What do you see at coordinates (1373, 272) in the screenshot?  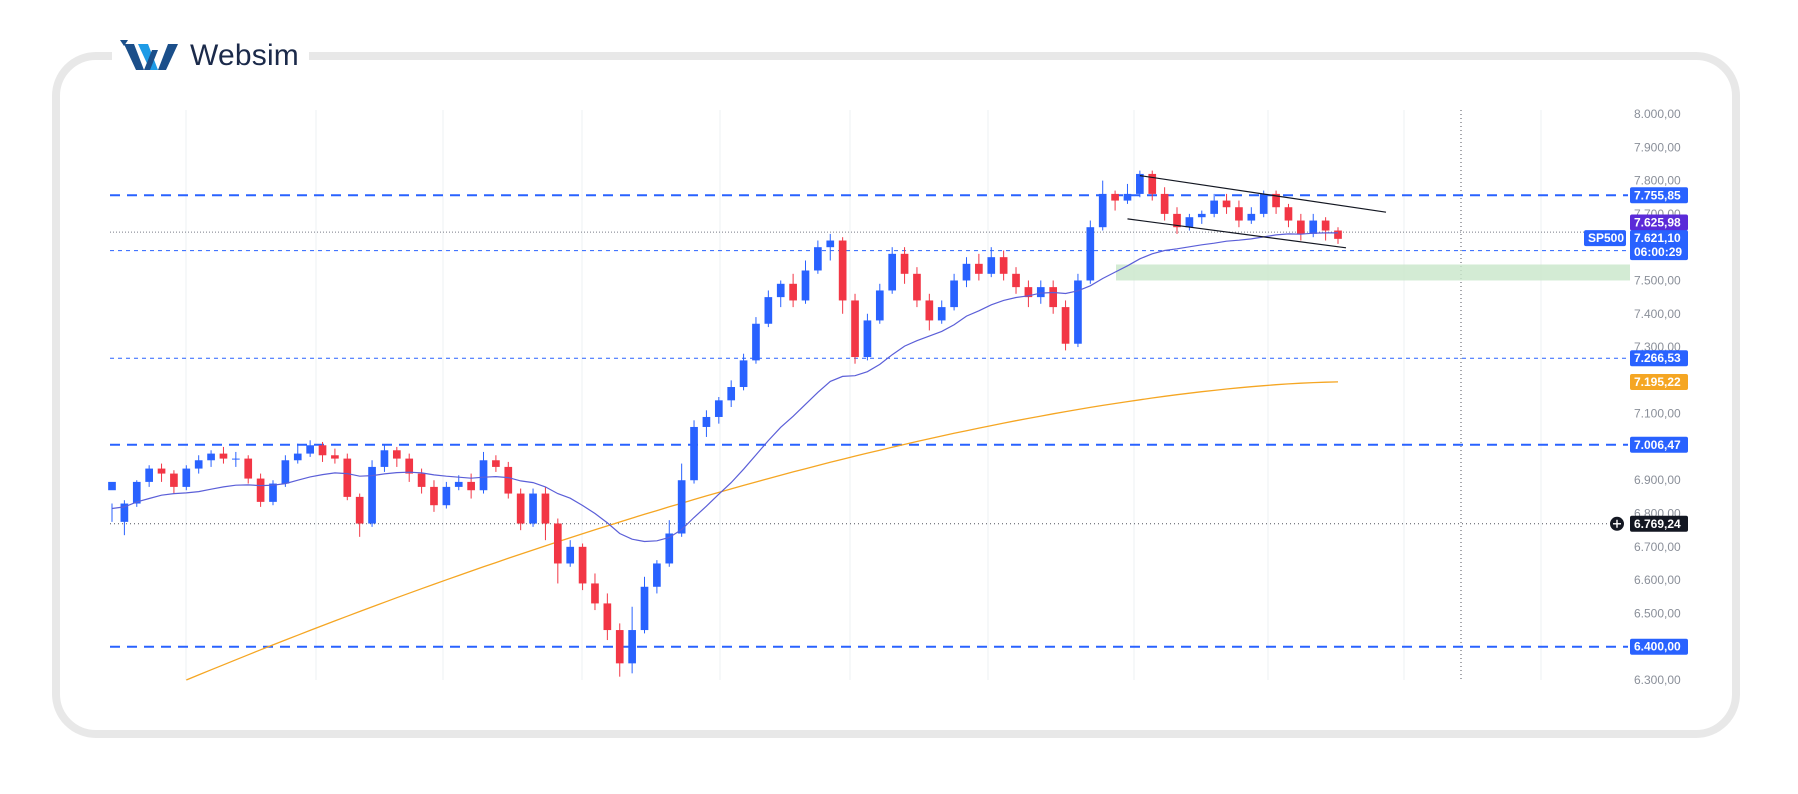 I see `support-zone` at bounding box center [1373, 272].